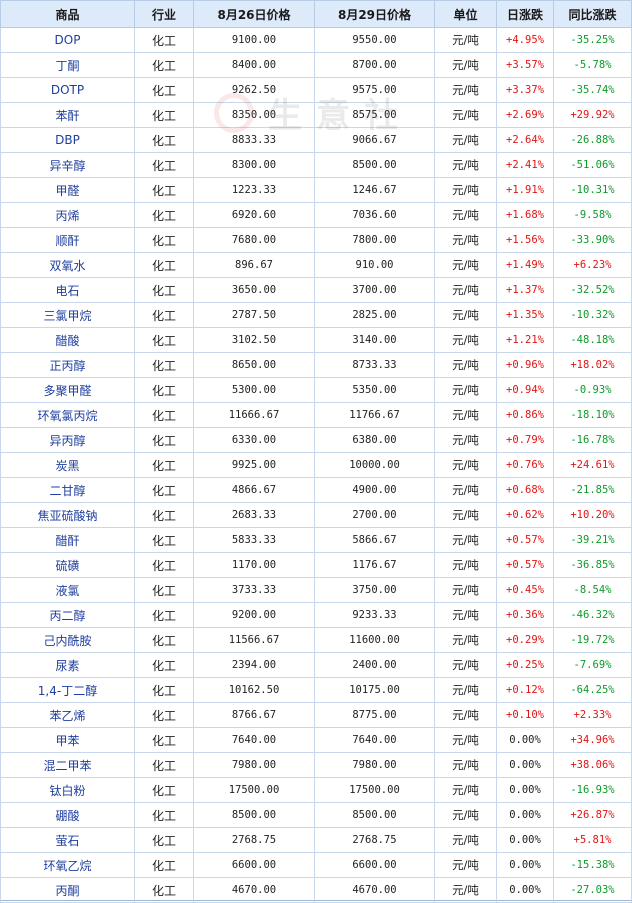 Image resolution: width=632 pixels, height=903 pixels. I want to click on yoy-change-cell: -36.85%, so click(592, 565).